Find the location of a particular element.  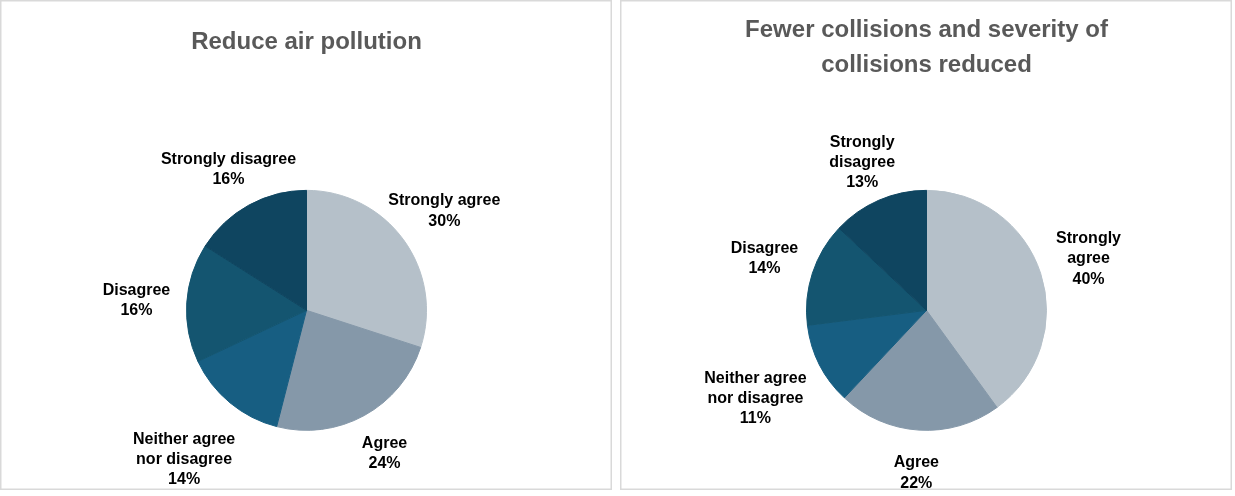

chart-title: Reduce air pollution is located at coordinates (306, 40).